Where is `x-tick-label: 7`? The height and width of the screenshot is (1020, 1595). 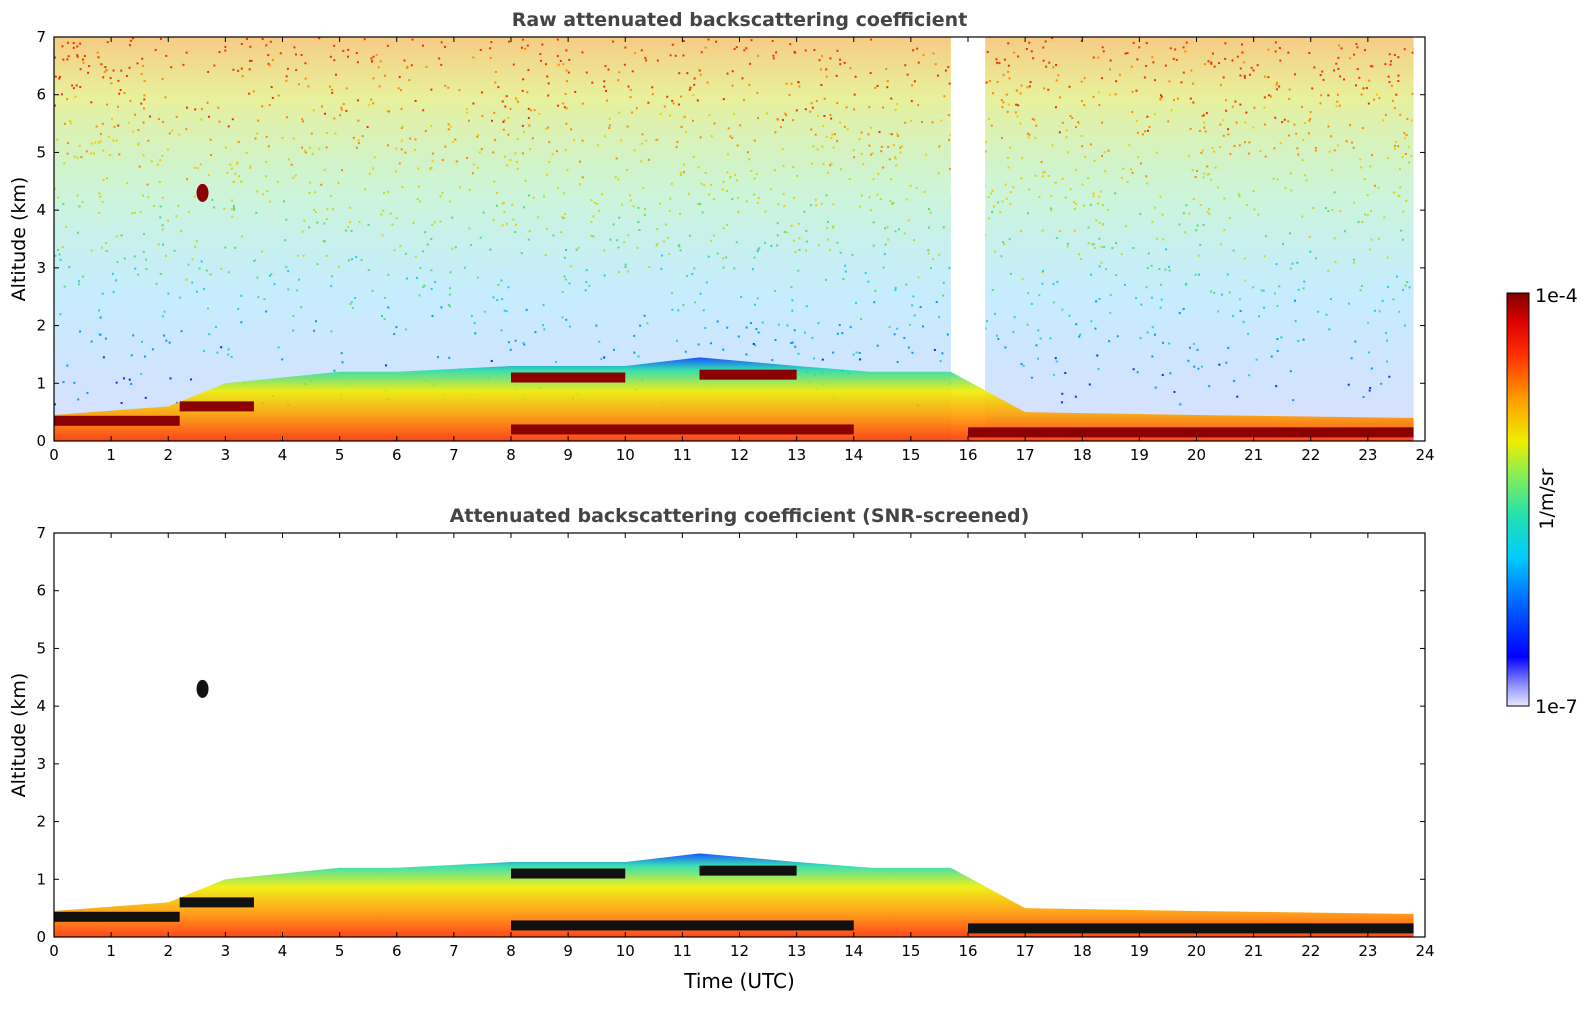
x-tick-label: 7 is located at coordinates (454, 951).